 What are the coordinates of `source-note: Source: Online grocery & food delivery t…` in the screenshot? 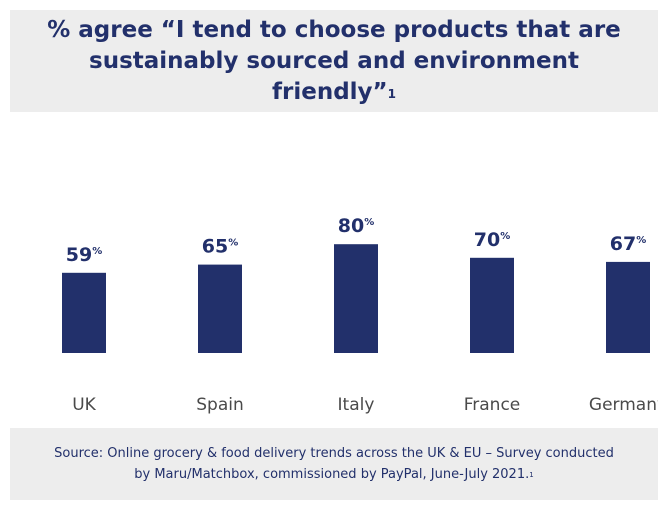 It's located at (334, 464).